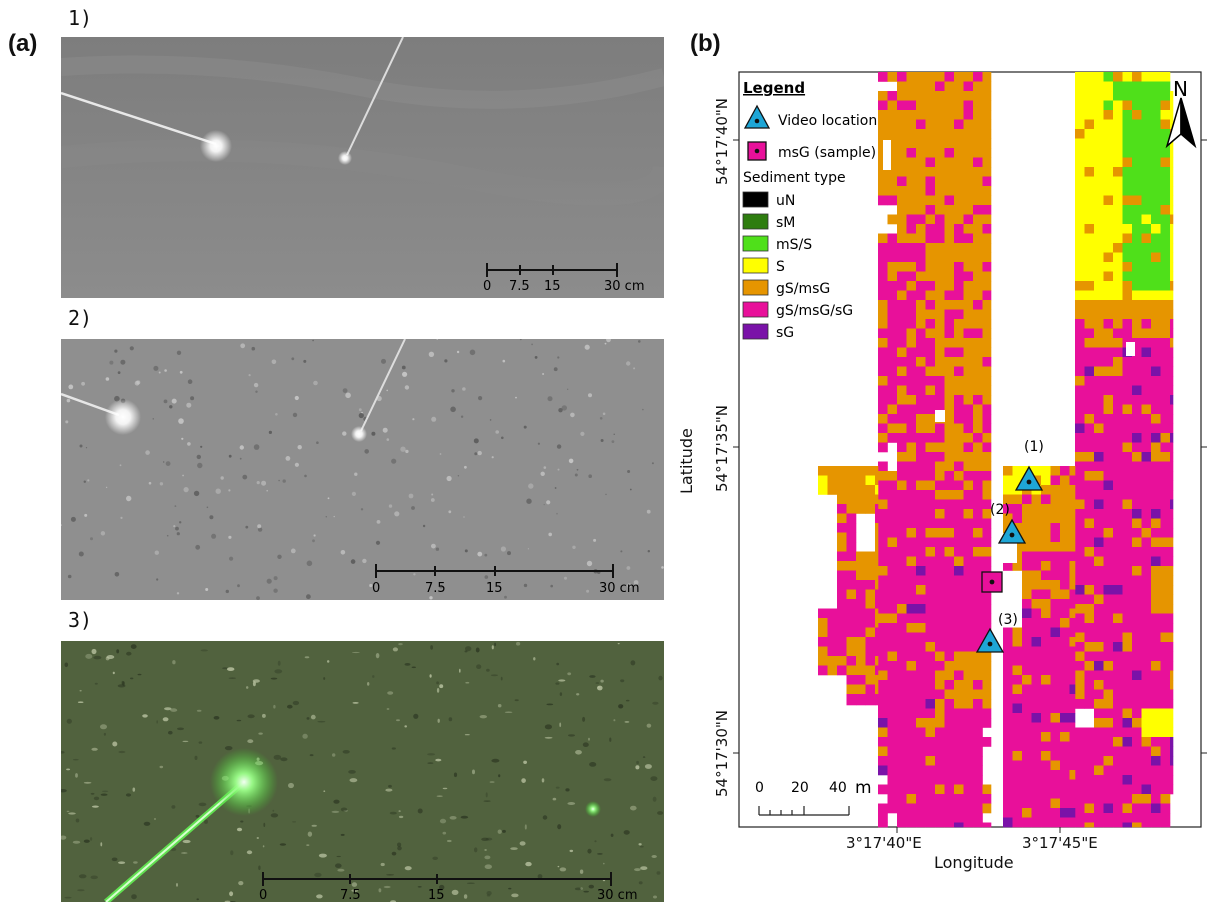 Image resolution: width=1207 pixels, height=902 pixels. What do you see at coordinates (774, 88) in the screenshot?
I see `legend-title: Legend` at bounding box center [774, 88].